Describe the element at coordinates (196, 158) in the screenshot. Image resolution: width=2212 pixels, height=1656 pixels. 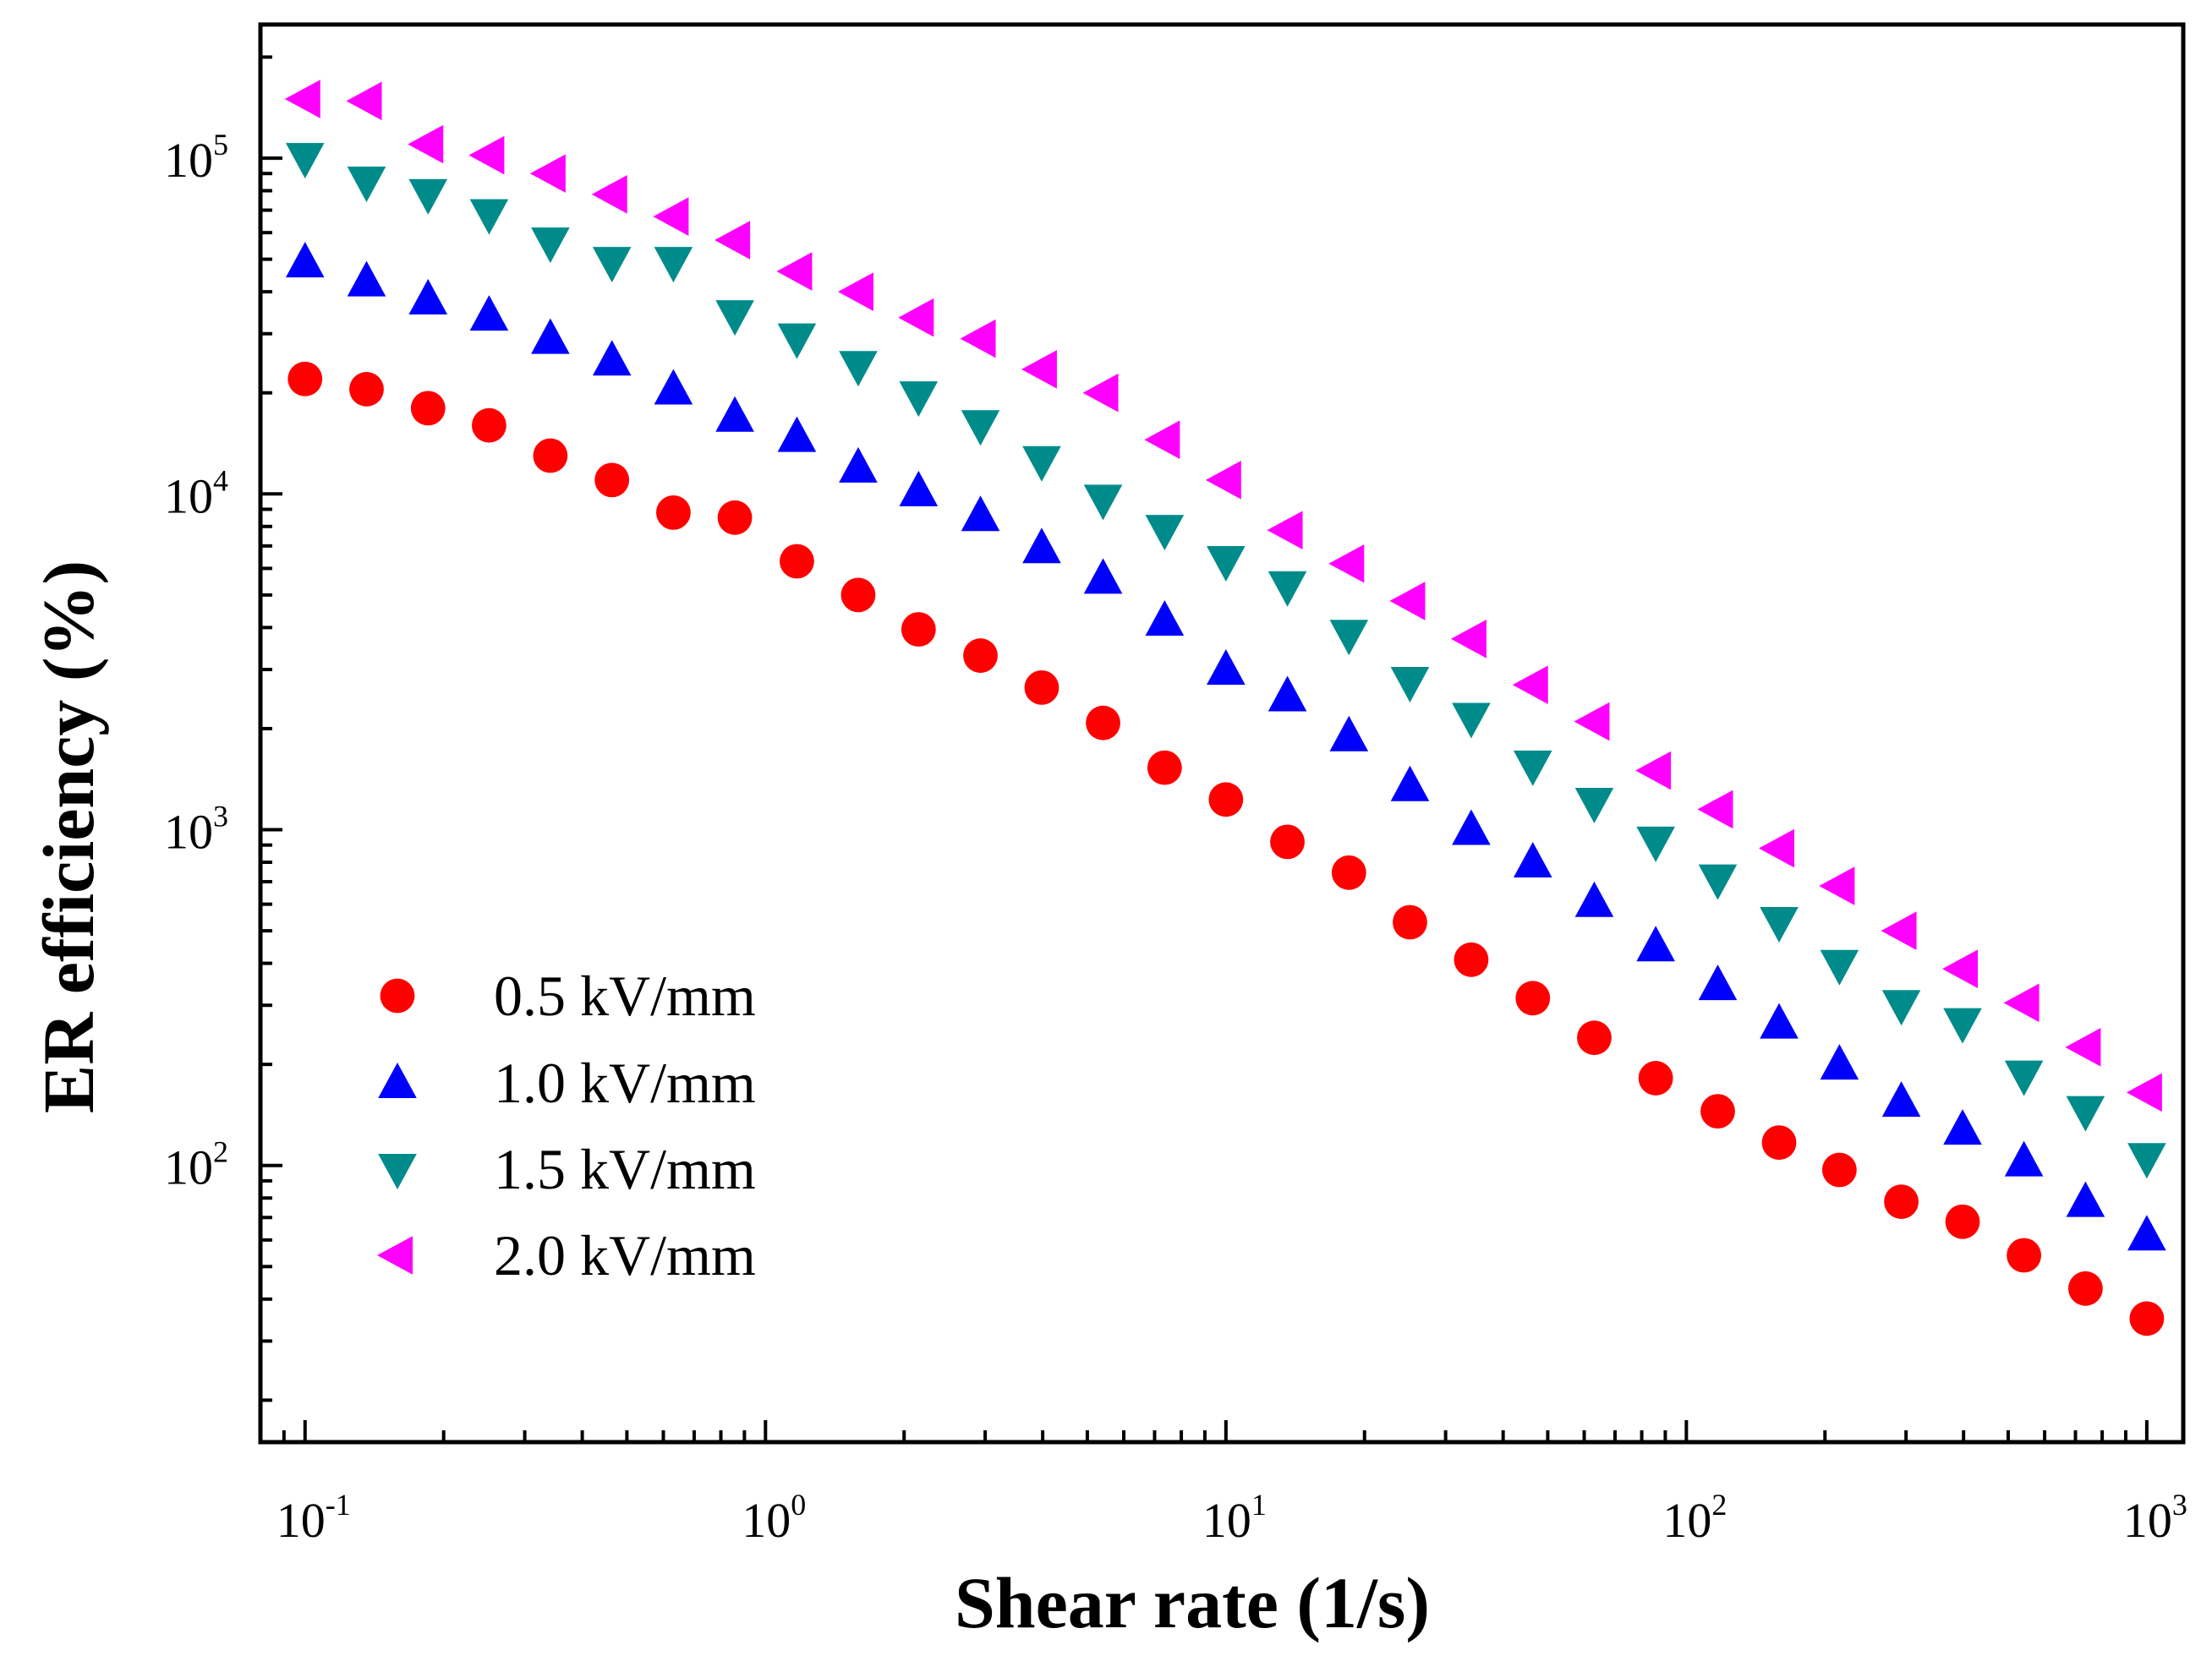
I see `y-tick-label: 10⁵` at that location.